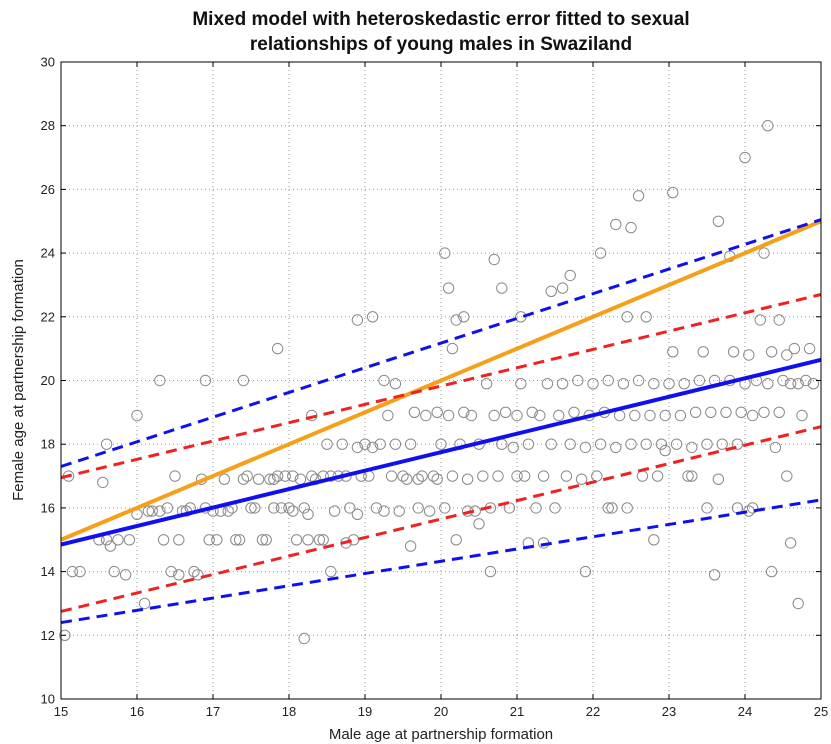 This screenshot has width=831, height=744. What do you see at coordinates (48, 253) in the screenshot?
I see `y-tick-label: 24` at bounding box center [48, 253].